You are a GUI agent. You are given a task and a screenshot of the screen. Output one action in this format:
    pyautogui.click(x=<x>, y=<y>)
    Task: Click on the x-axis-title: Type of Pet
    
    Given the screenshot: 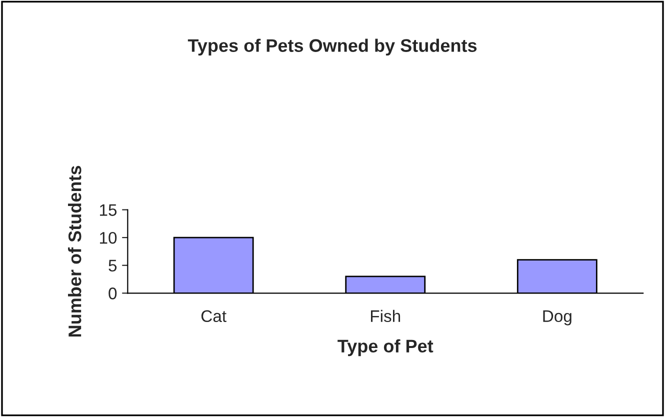 What is the action you would take?
    pyautogui.click(x=386, y=347)
    